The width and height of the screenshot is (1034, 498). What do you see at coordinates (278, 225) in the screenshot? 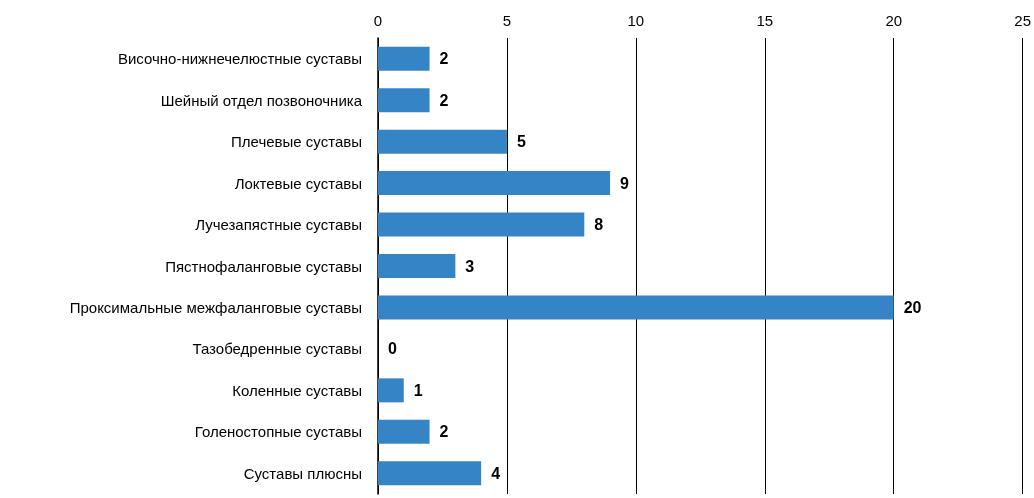
I see `y-tick-label: Лучезапястные суставы` at bounding box center [278, 225].